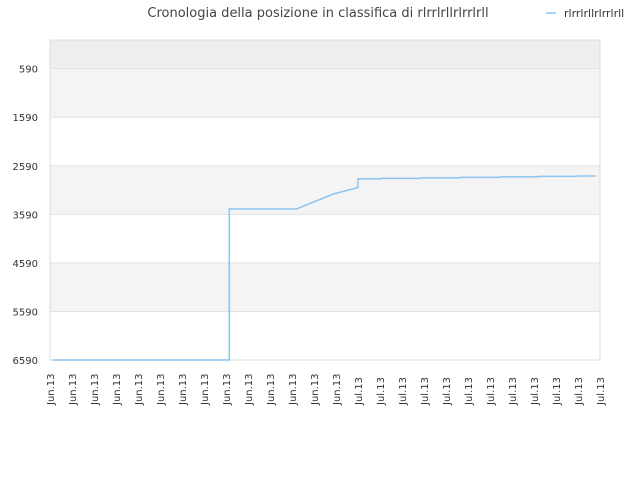 The height and width of the screenshot is (480, 640). What do you see at coordinates (28, 70) in the screenshot?
I see `y-tick-label: 590` at bounding box center [28, 70].